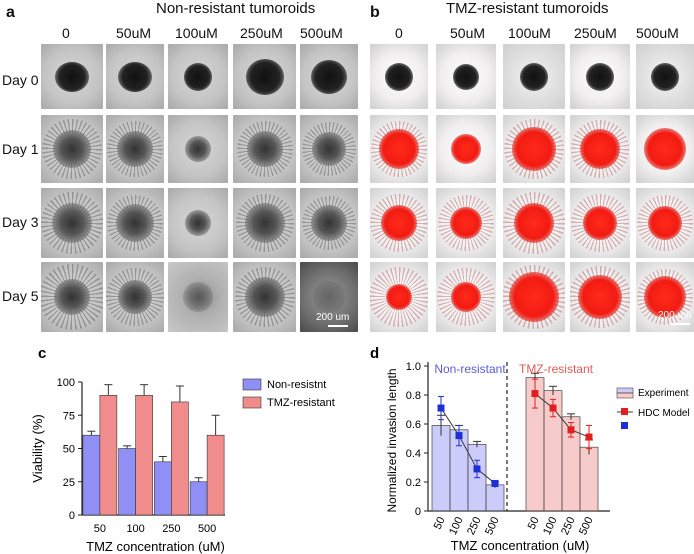 The image size is (694, 554). What do you see at coordinates (20, 222) in the screenshot?
I see `row-label-day3: Day 3` at bounding box center [20, 222].